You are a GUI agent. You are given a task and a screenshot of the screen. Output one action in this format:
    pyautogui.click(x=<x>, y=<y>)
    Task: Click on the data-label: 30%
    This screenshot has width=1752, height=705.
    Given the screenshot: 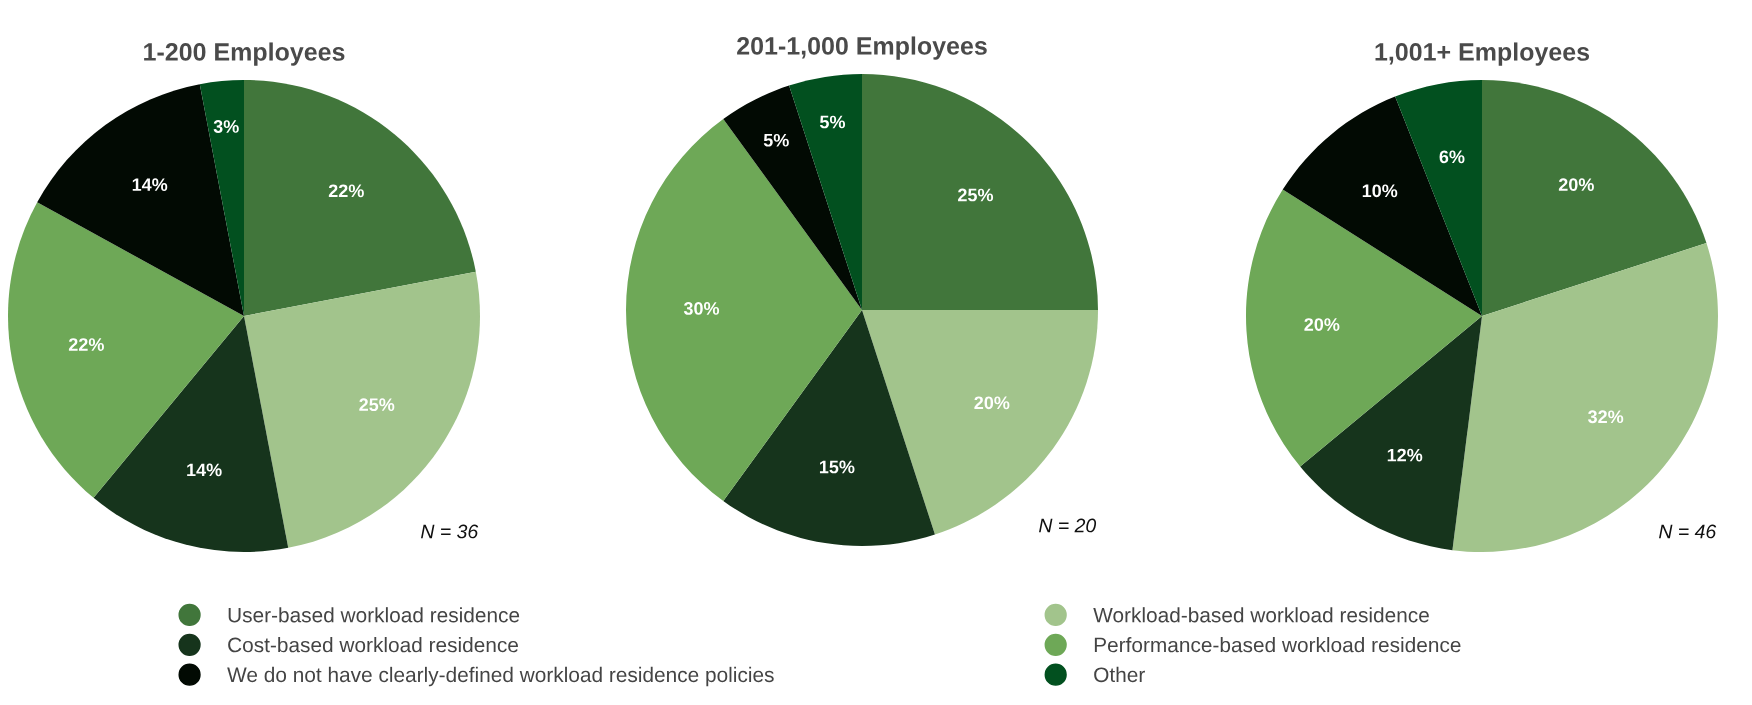 What is the action you would take?
    pyautogui.click(x=701, y=308)
    